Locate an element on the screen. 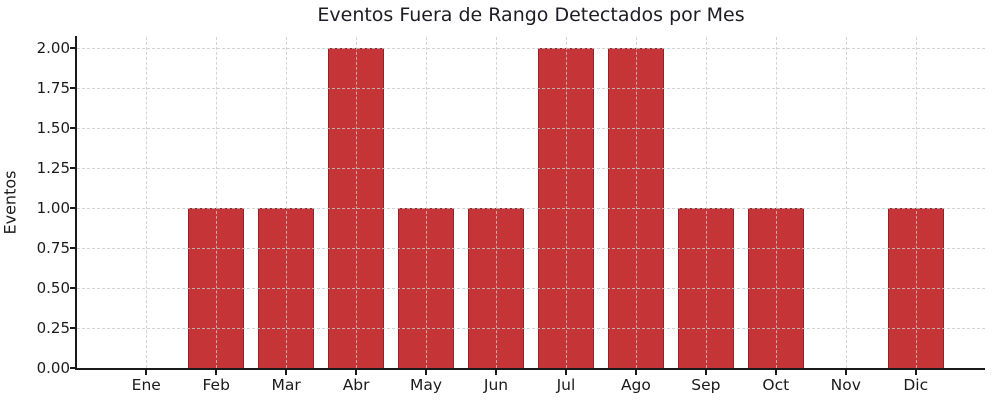  y-tick-label: 1.25 is located at coordinates (53, 168).